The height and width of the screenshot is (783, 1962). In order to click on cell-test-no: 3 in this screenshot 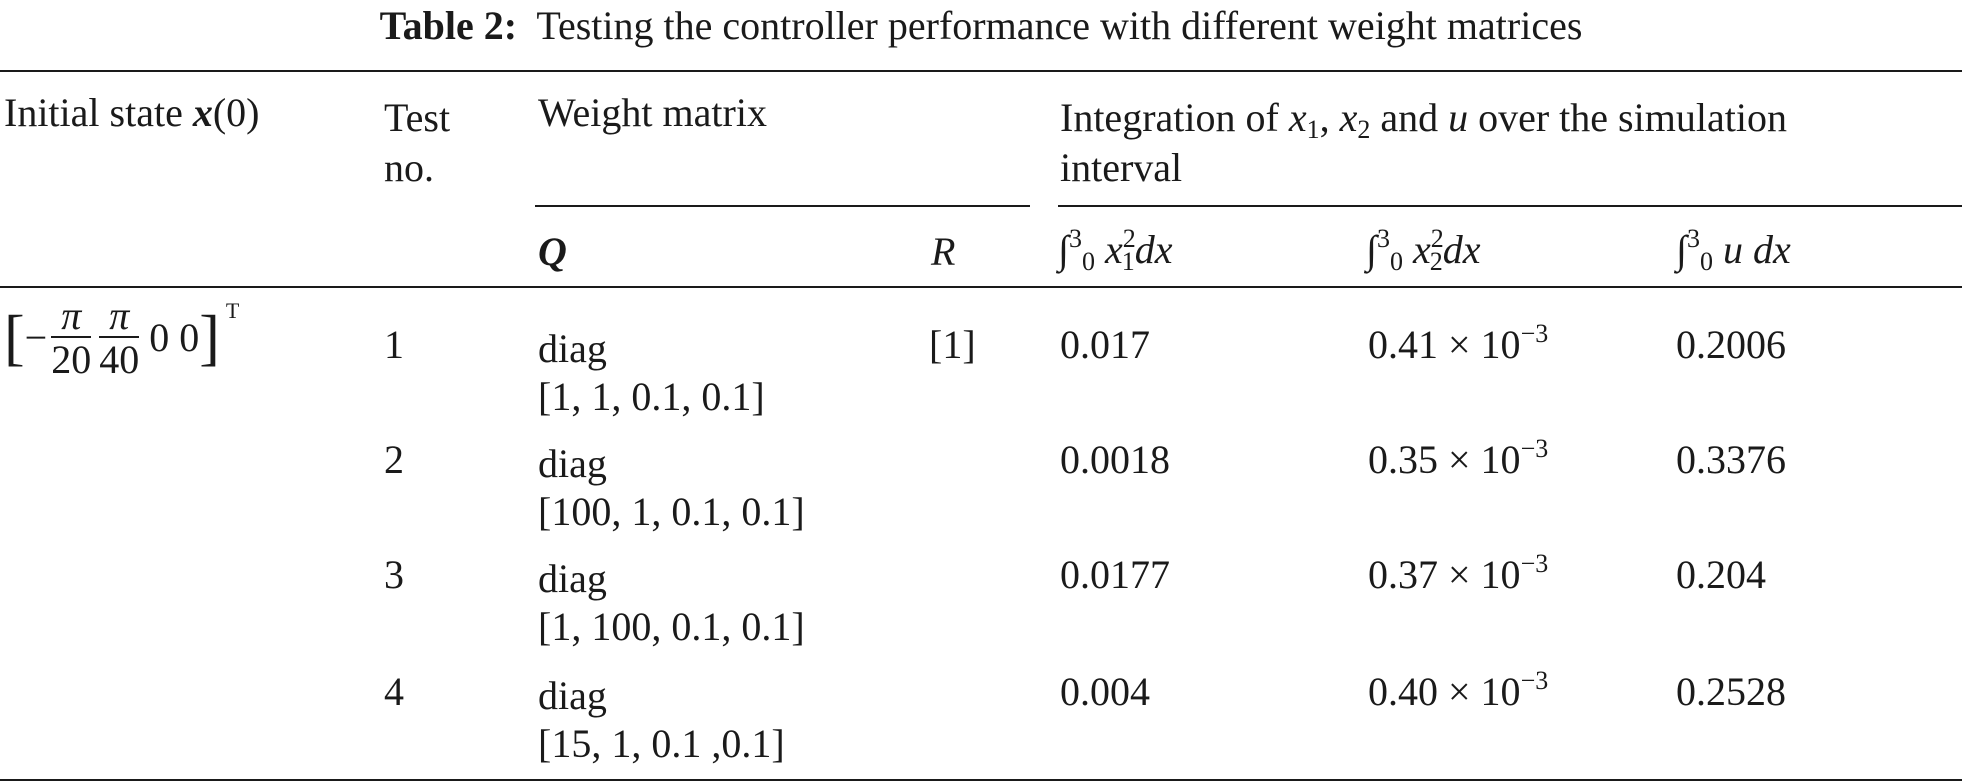, I will do `click(394, 574)`.